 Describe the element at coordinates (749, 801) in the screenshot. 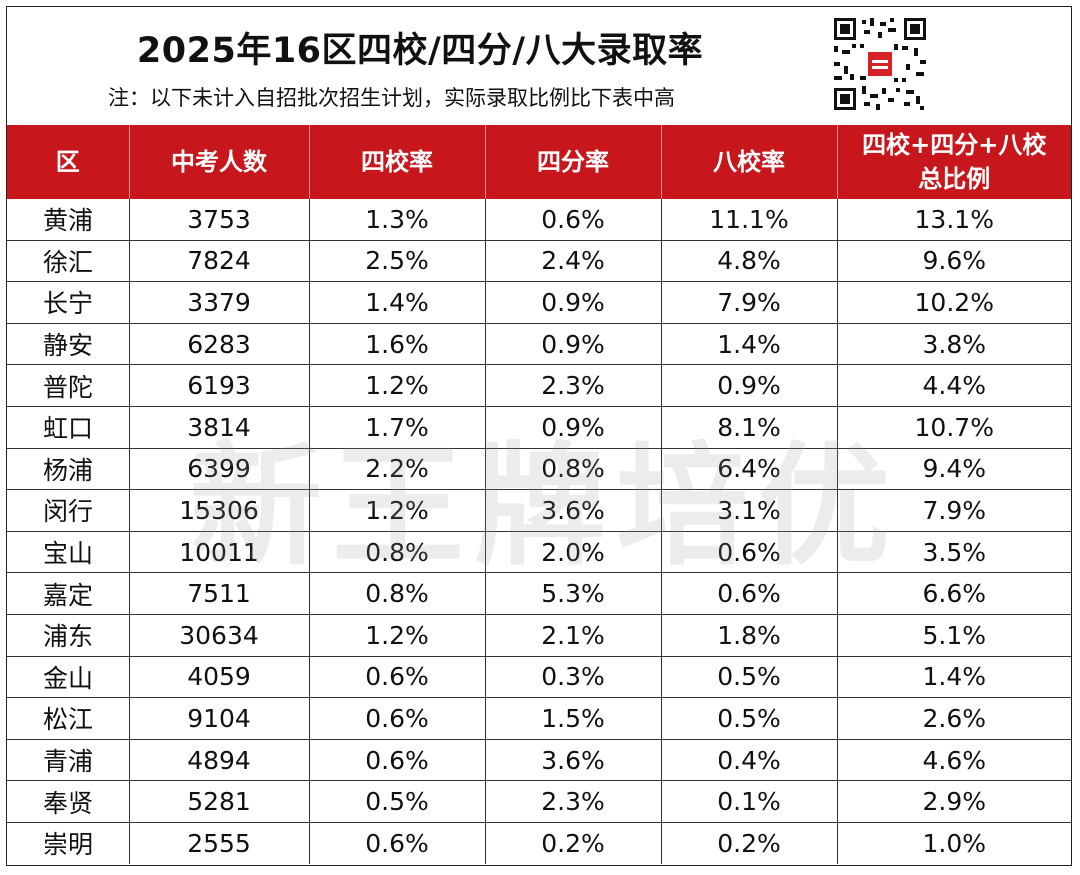

I see `cell-eight-school-rate: 0.1%` at that location.